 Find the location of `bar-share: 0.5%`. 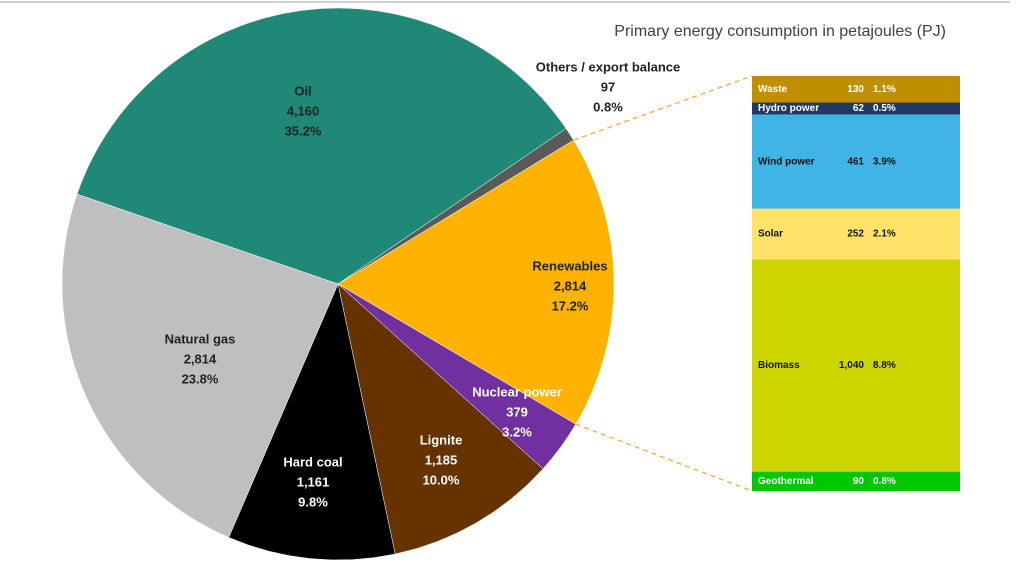

bar-share: 0.5% is located at coordinates (884, 108).